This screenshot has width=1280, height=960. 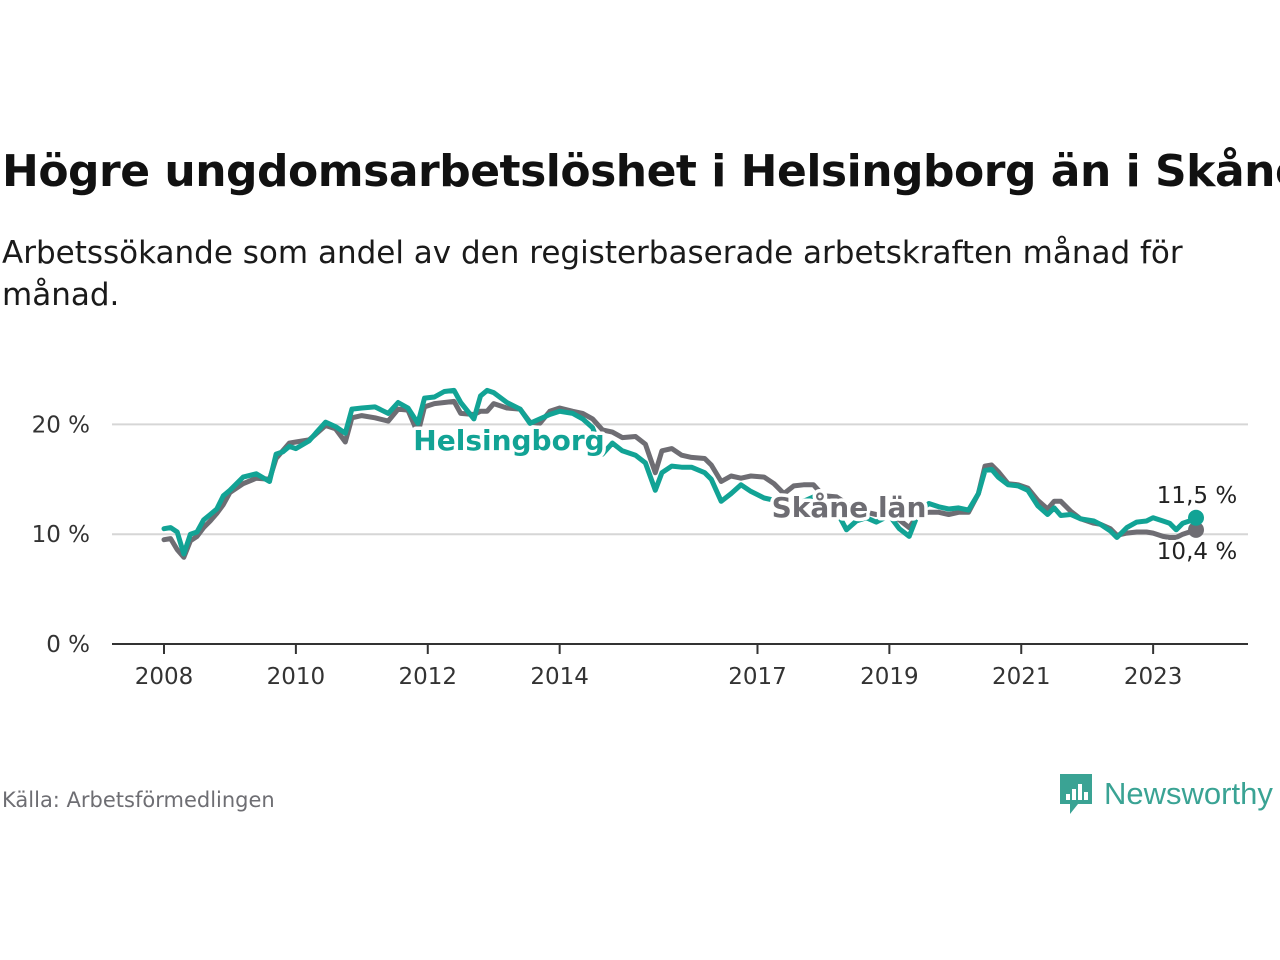 What do you see at coordinates (1196, 517) in the screenshot?
I see `helsingborg-end-point` at bounding box center [1196, 517].